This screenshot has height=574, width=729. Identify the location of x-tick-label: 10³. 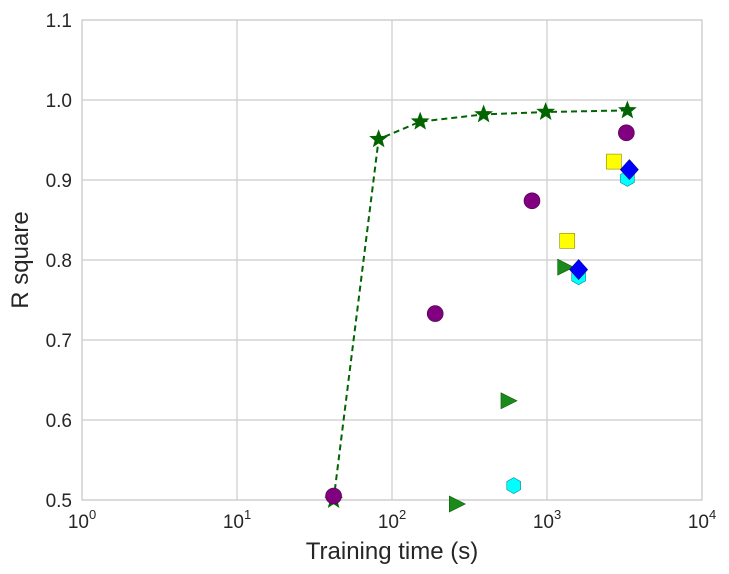
(547, 520).